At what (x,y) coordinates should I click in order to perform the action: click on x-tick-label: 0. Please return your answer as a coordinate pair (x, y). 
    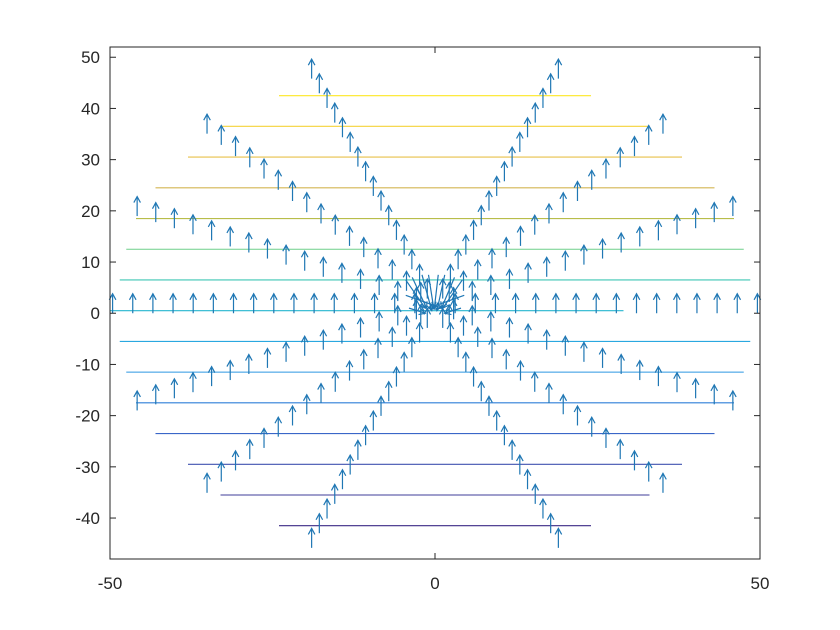
    Looking at the image, I should click on (434, 583).